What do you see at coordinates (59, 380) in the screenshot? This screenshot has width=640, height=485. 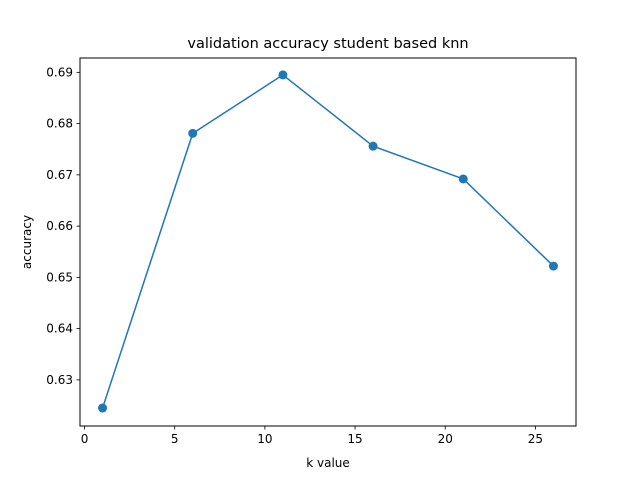 I see `y-tick-label: 0.63` at bounding box center [59, 380].